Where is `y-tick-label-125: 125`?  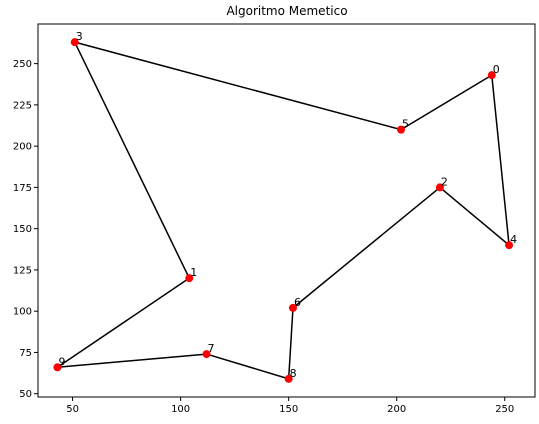 y-tick-label-125: 125 is located at coordinates (22, 270).